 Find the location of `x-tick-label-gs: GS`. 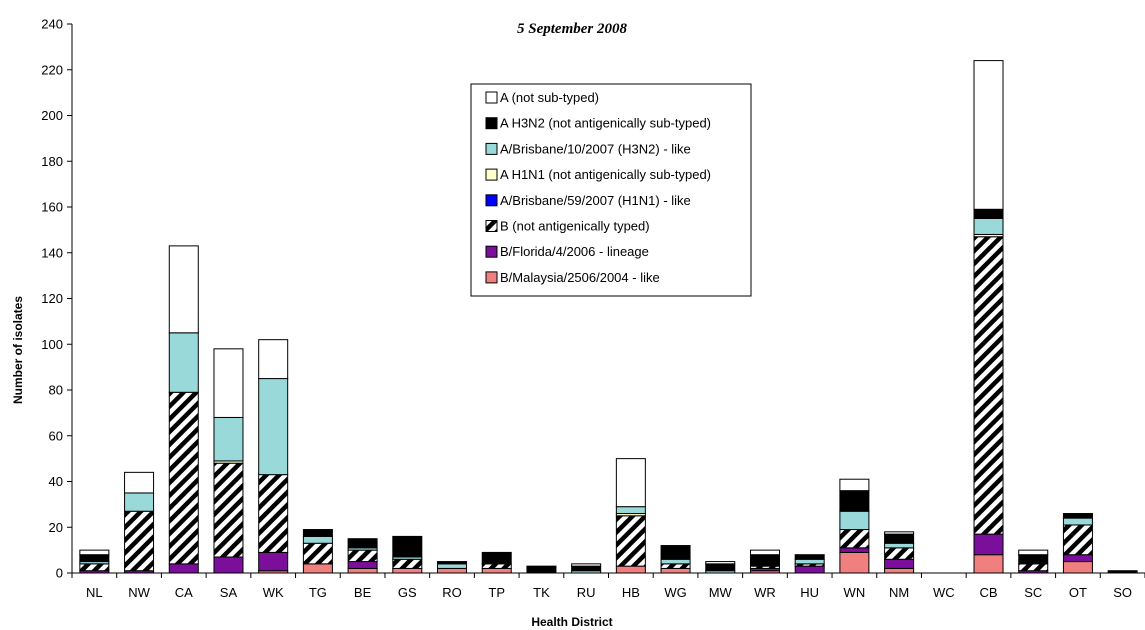

x-tick-label-gs: GS is located at coordinates (407, 592).